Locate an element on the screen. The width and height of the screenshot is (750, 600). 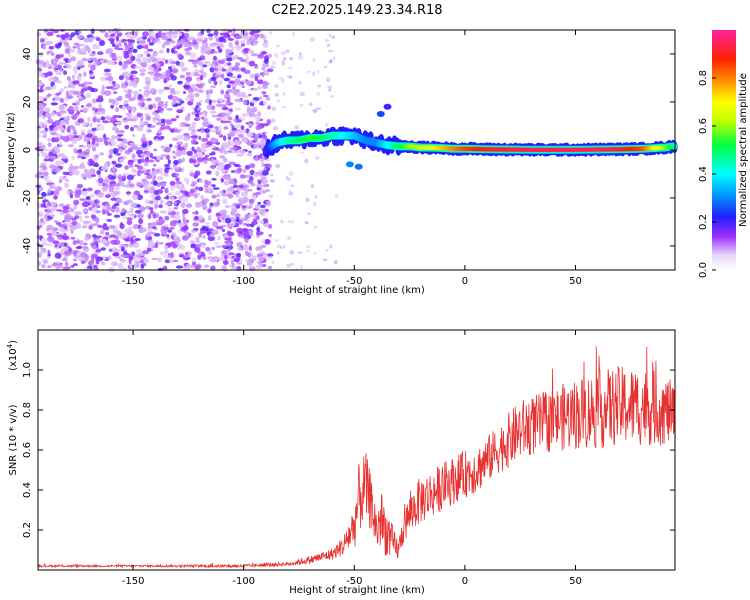
y-tick-label: 0.8 is located at coordinates (27, 410).